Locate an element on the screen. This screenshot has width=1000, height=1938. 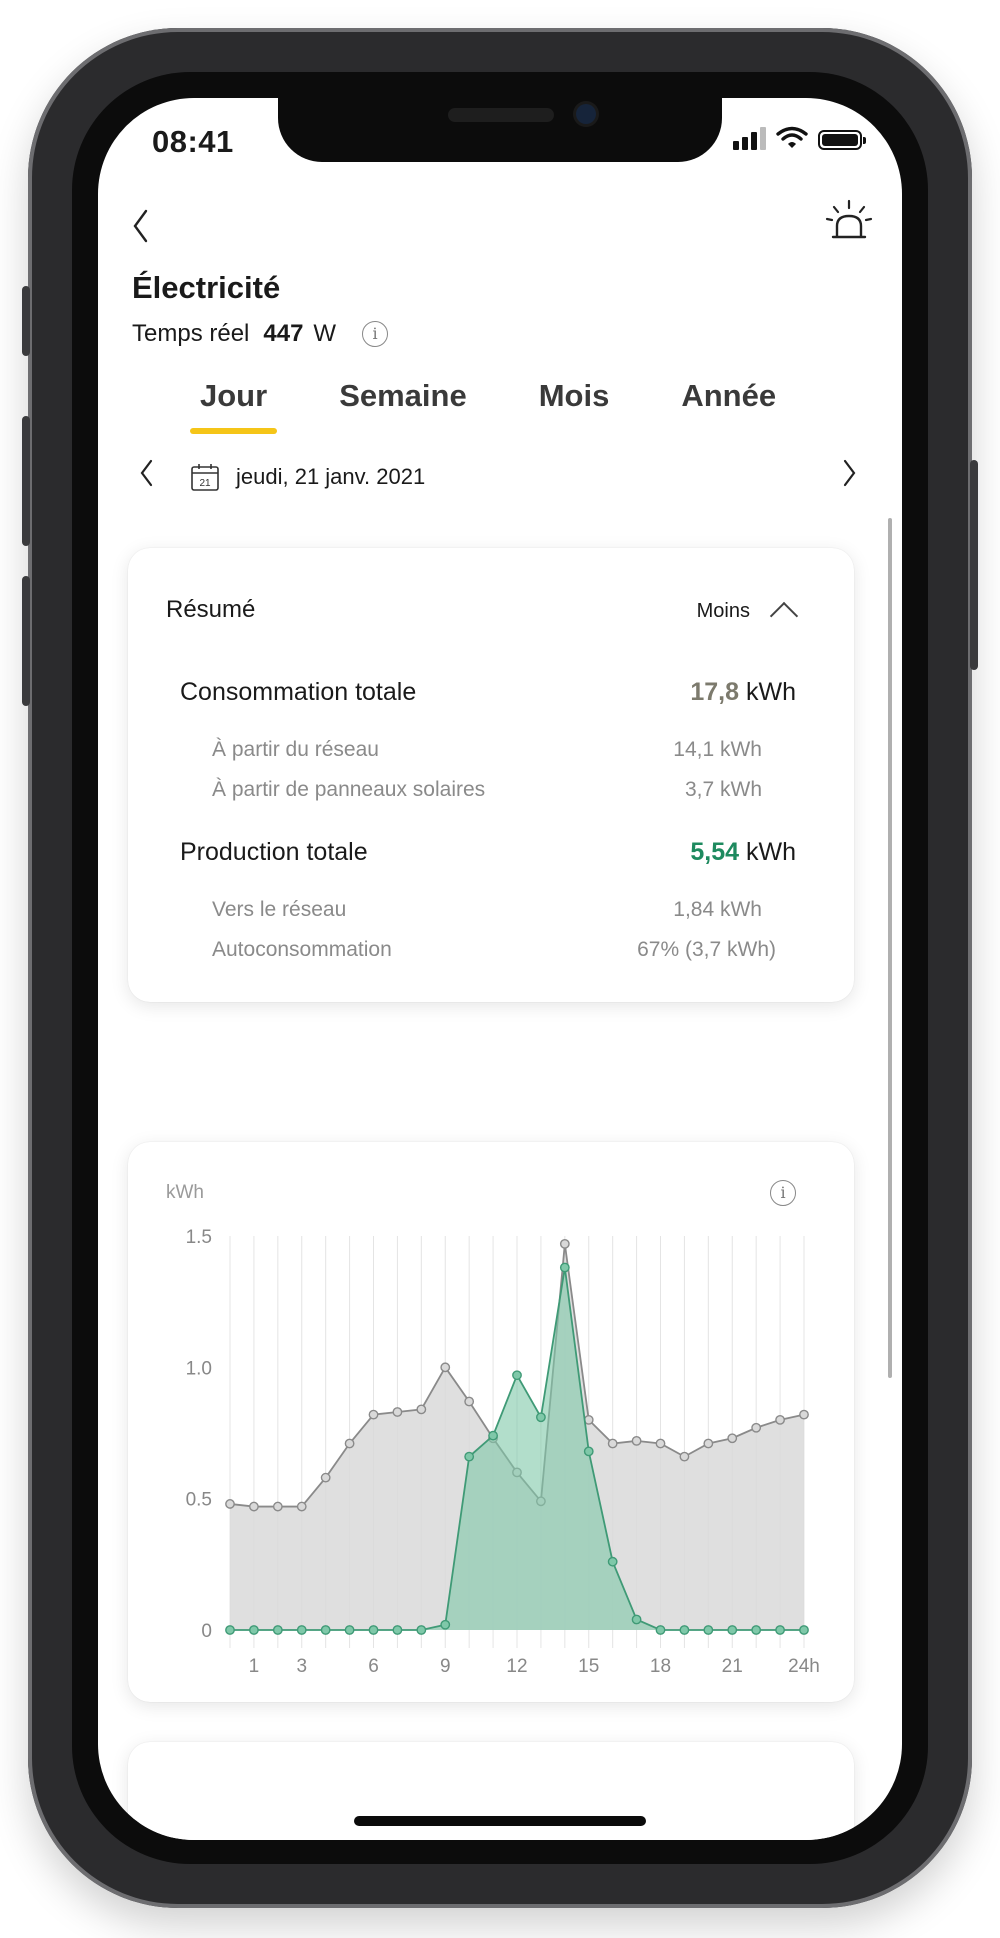
x-tick-label: 6 is located at coordinates (373, 1666).